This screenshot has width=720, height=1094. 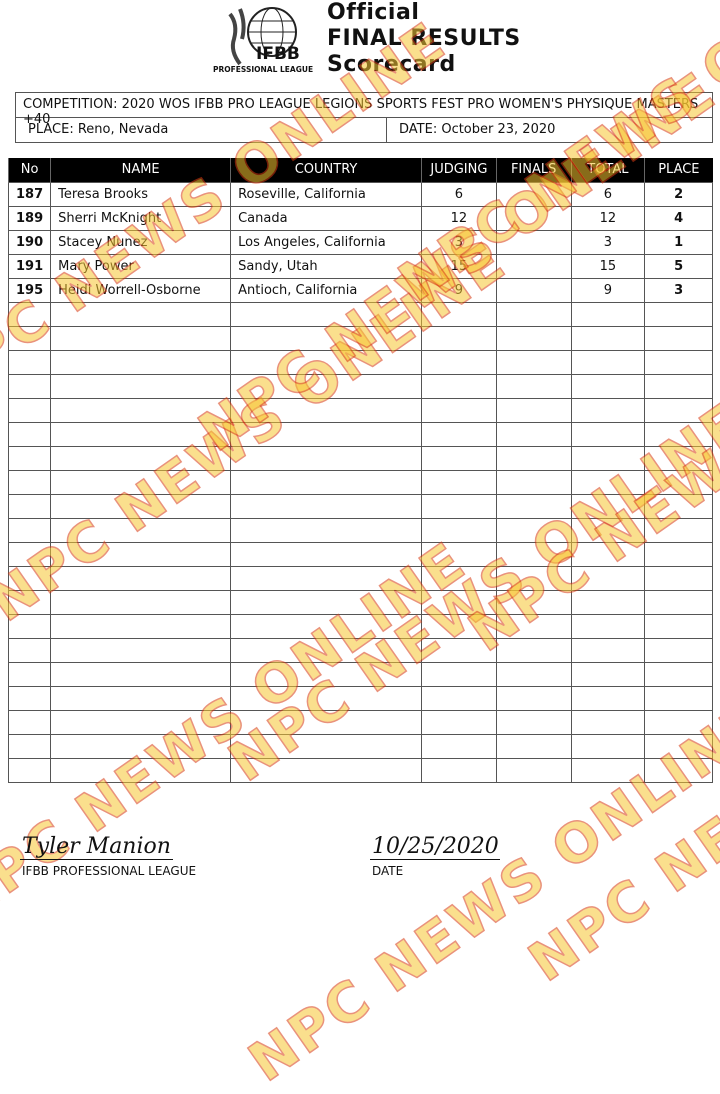 I want to click on competition-place: PLACE: Reno, Nevada, so click(x=201, y=130).